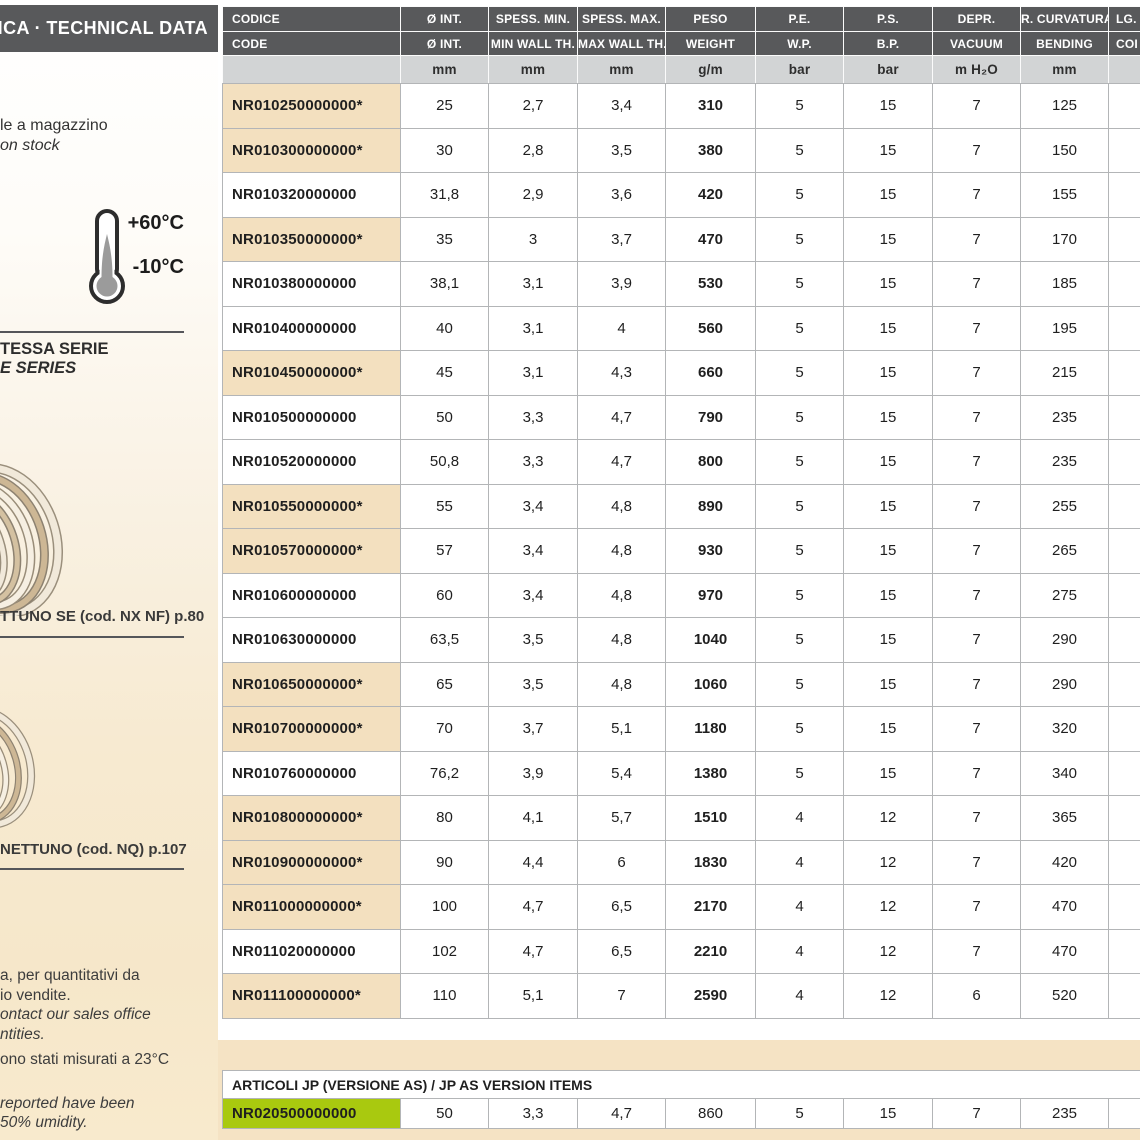  I want to click on inner-diameter-cell: 65, so click(444, 684).